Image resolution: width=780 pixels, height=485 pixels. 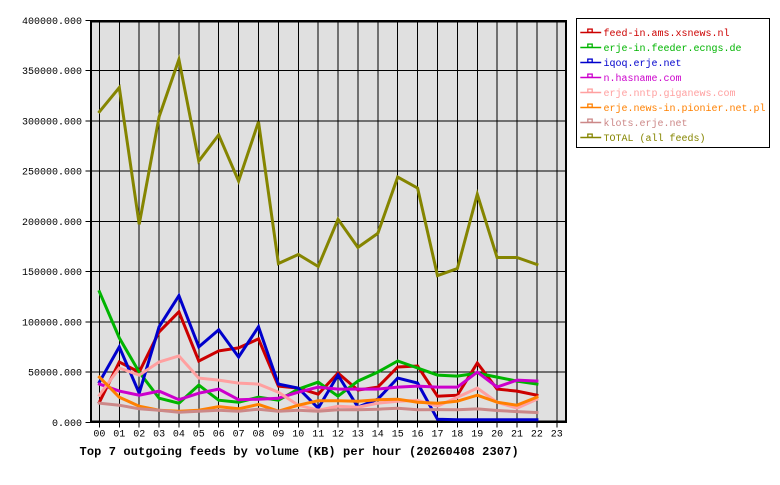 I want to click on svg-text: feed-in.ams.xsnews.nl, so click(x=667, y=34).